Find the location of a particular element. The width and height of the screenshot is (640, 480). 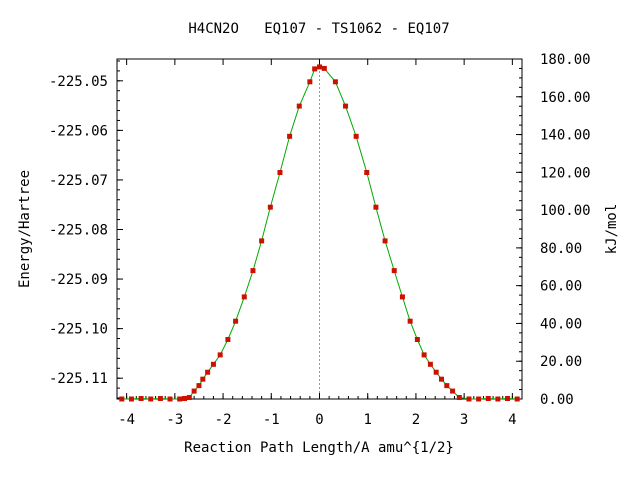

y2-tick-label: 100.00 is located at coordinates (565, 211).